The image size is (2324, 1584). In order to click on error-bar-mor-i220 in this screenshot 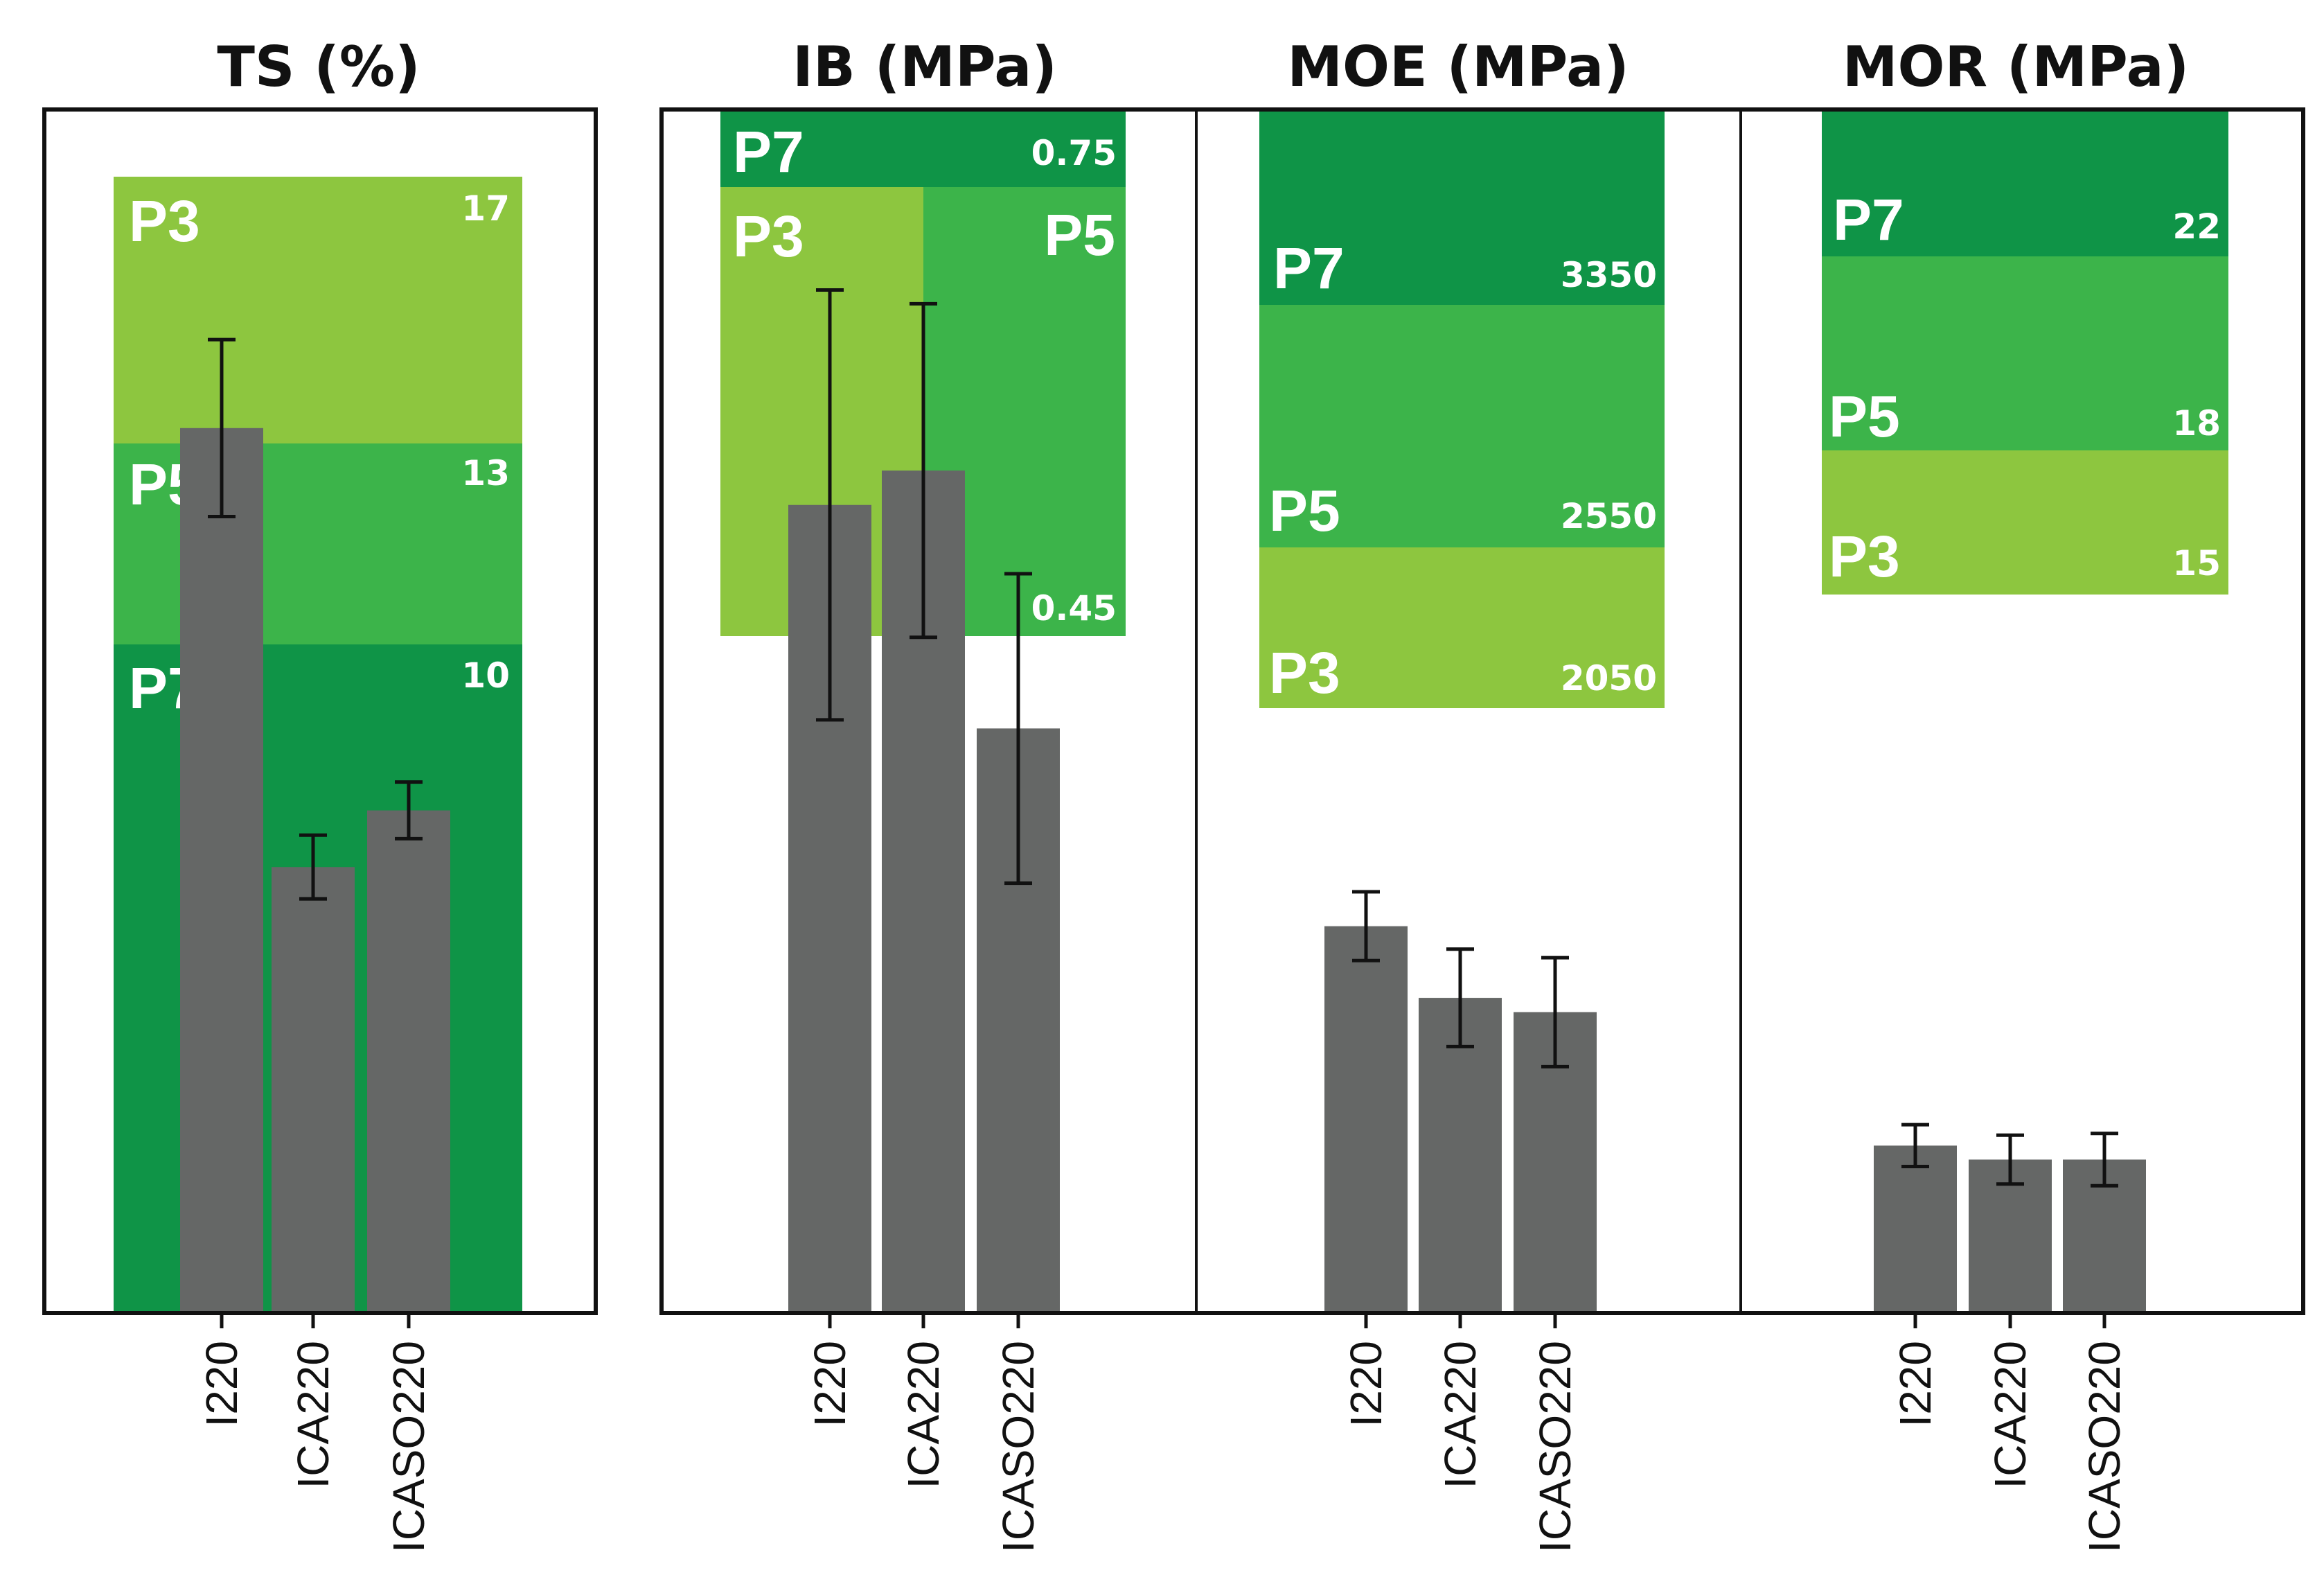, I will do `click(1915, 1146)`.